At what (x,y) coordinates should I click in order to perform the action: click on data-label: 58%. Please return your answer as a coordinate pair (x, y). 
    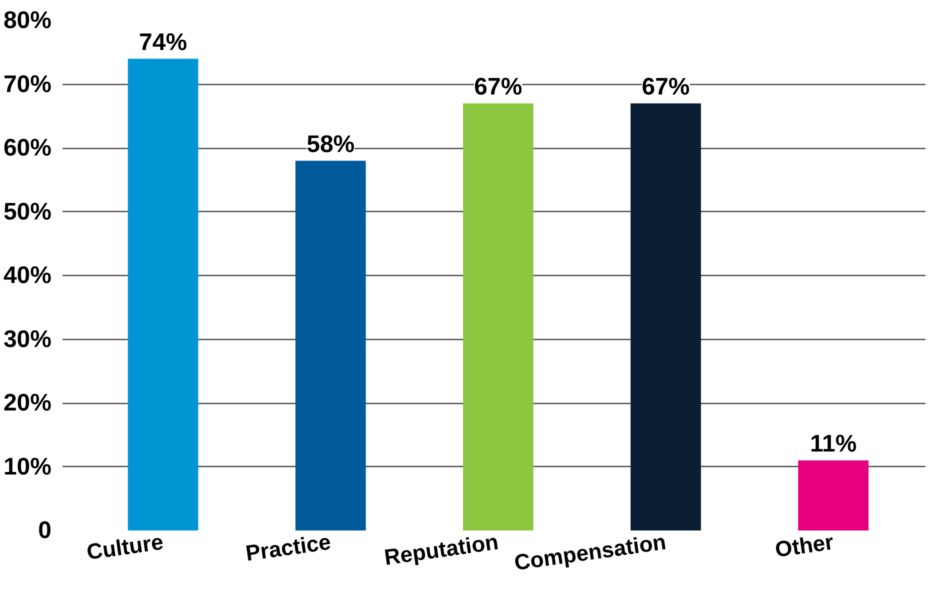
    Looking at the image, I should click on (330, 144).